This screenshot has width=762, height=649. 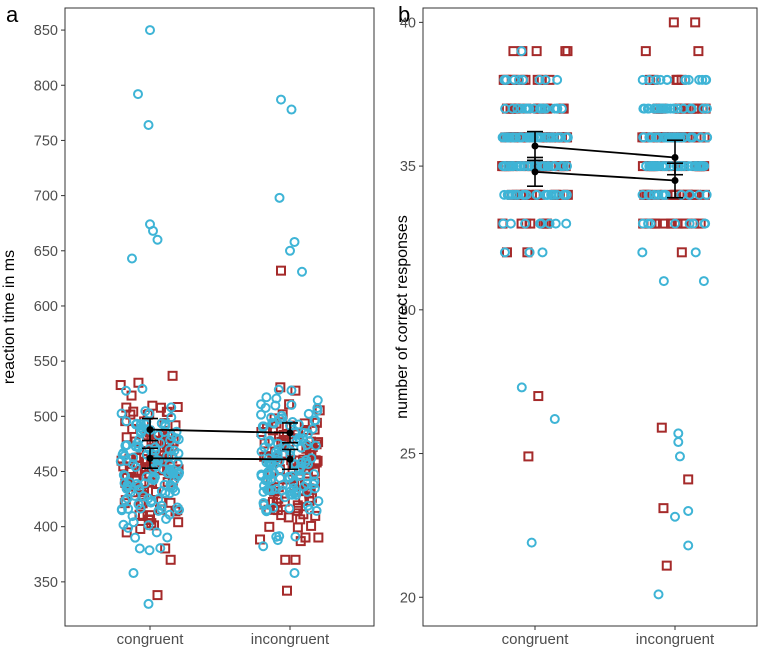 What do you see at coordinates (220, 444) in the screenshot?
I see `panel-a-means` at bounding box center [220, 444].